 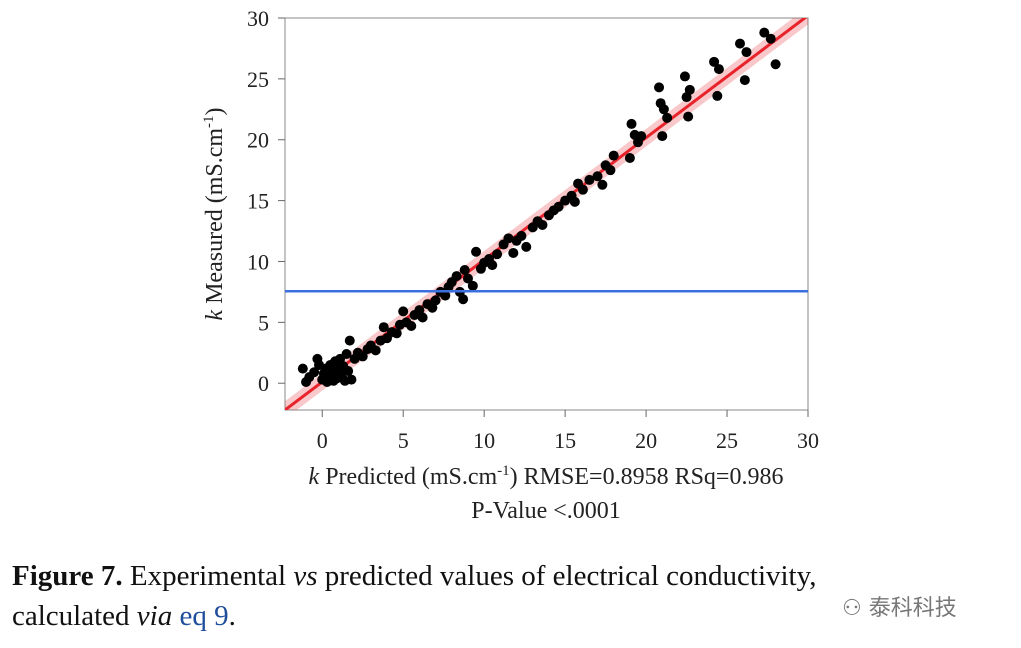 What do you see at coordinates (232, 616) in the screenshot?
I see `caption-text: .` at bounding box center [232, 616].